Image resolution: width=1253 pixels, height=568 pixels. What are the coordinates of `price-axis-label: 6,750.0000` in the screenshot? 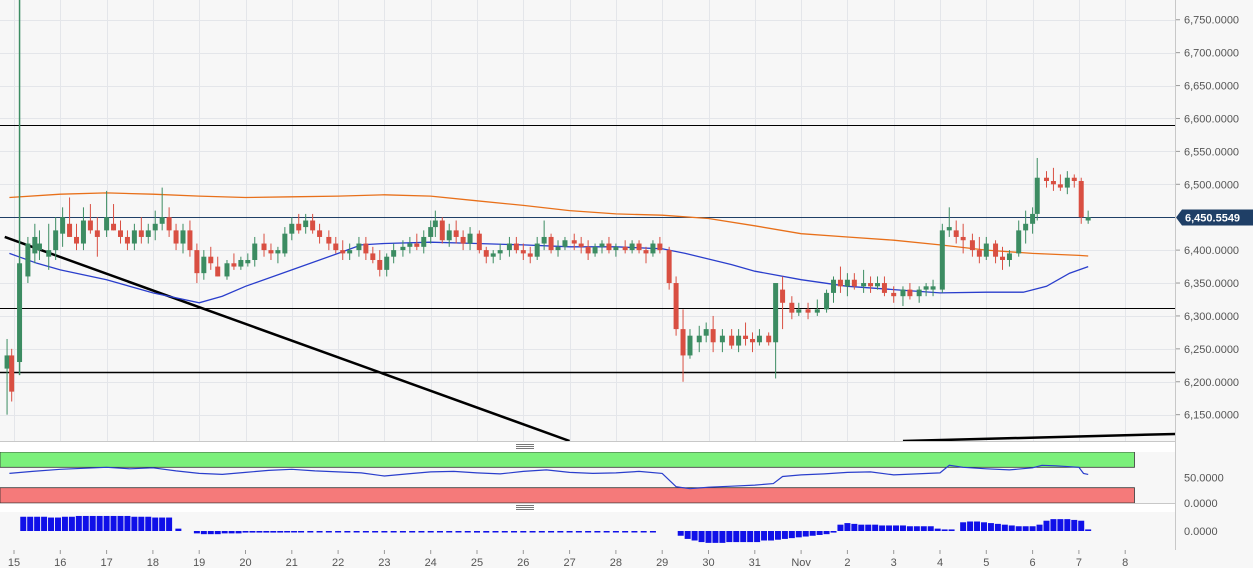 It's located at (1211, 21).